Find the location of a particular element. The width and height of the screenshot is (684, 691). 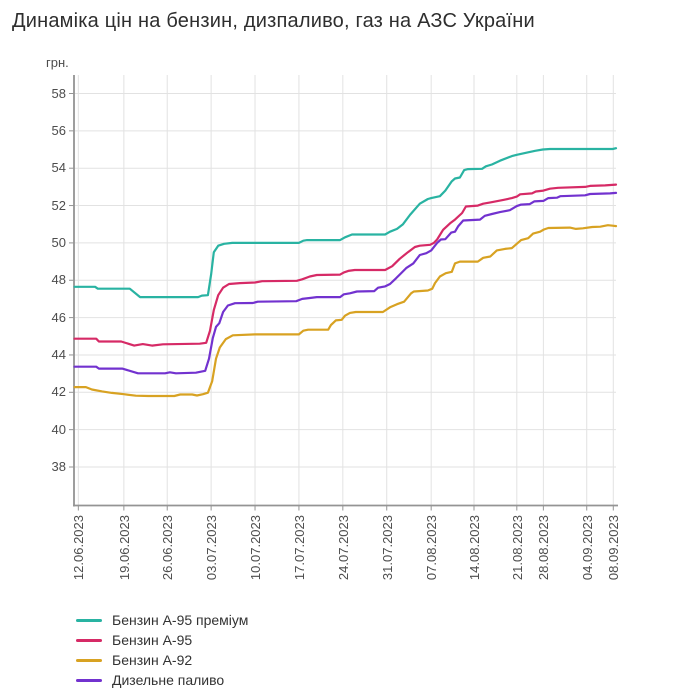

y-tick-label: 54 is located at coordinates (58, 168).